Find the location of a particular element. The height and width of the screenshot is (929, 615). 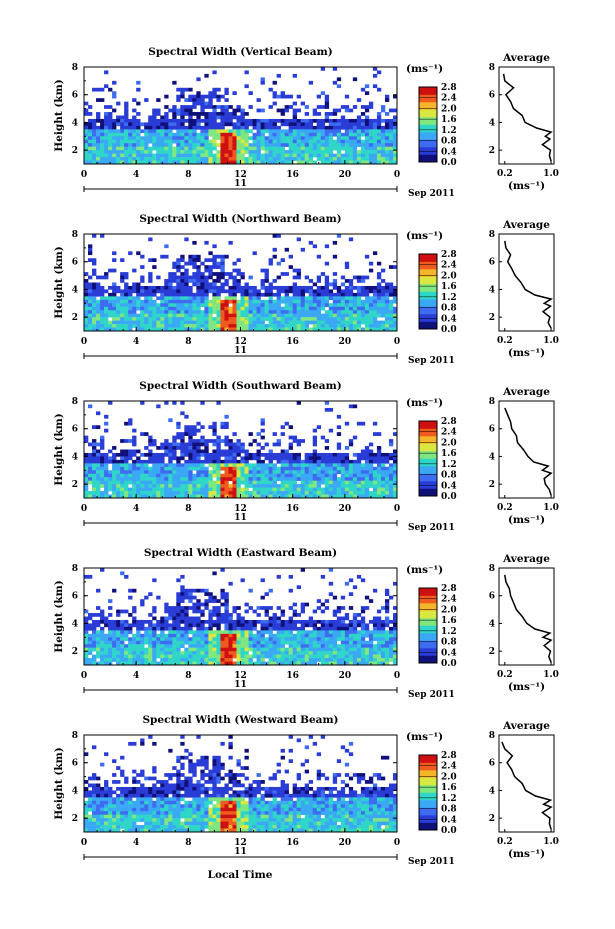

x-tick-label: 4 is located at coordinates (136, 342).